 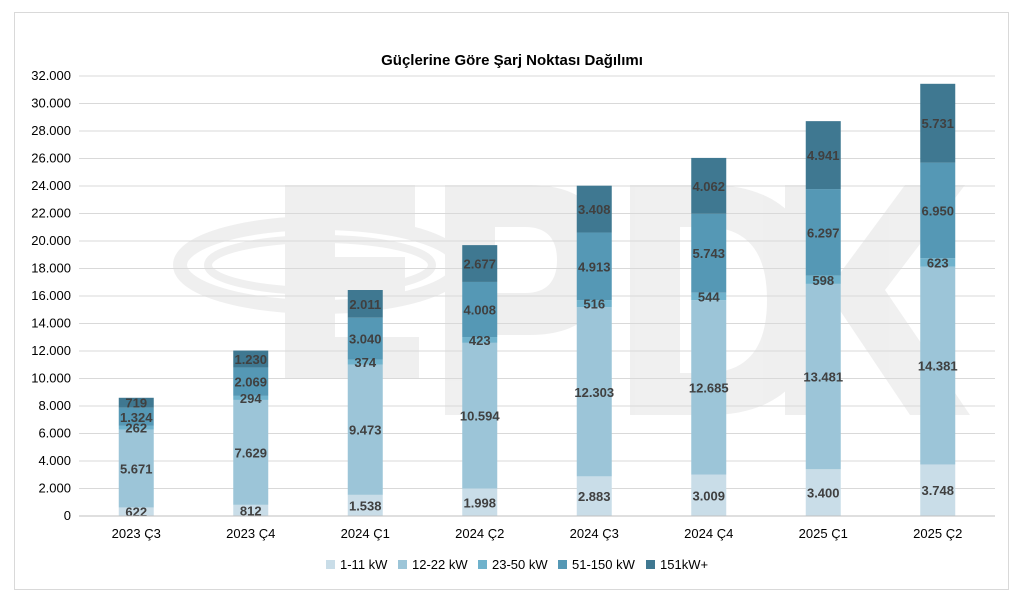 I want to click on data-label: 262, so click(x=136, y=428).